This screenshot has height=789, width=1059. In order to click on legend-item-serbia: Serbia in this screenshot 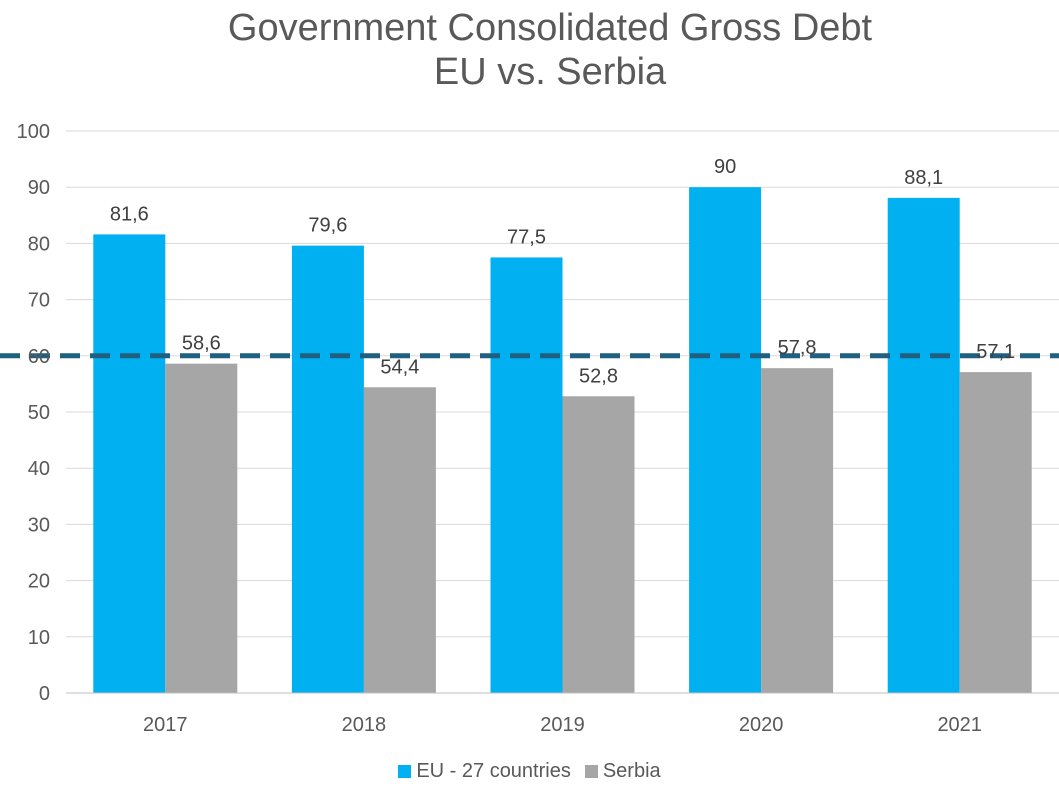, I will do `click(622, 771)`.